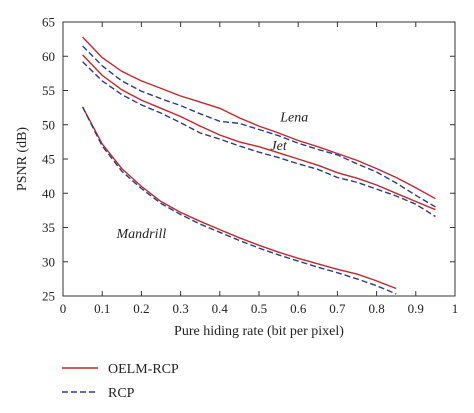 This screenshot has height=413, width=474. I want to click on annotation-mandrill: Mandrill, so click(141, 234).